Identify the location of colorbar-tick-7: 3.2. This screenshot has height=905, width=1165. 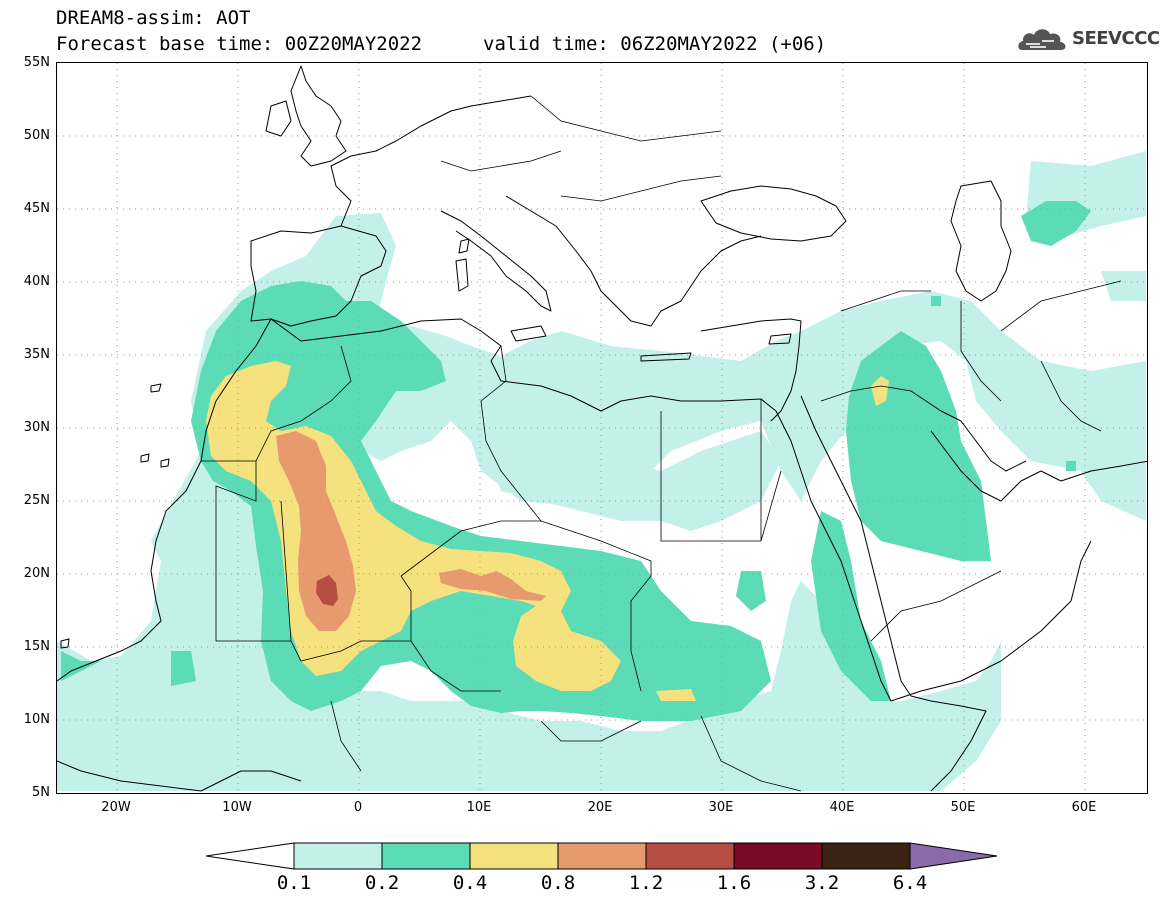
(822, 883).